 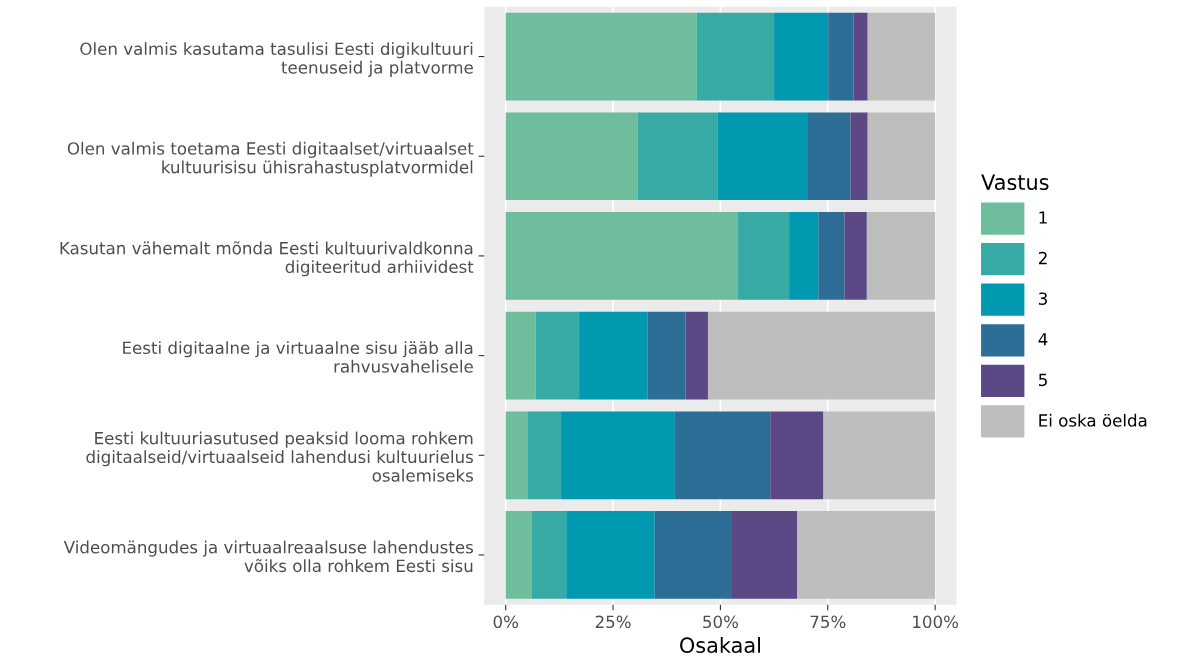 What do you see at coordinates (1043, 380) in the screenshot?
I see `legend-label: 5` at bounding box center [1043, 380].